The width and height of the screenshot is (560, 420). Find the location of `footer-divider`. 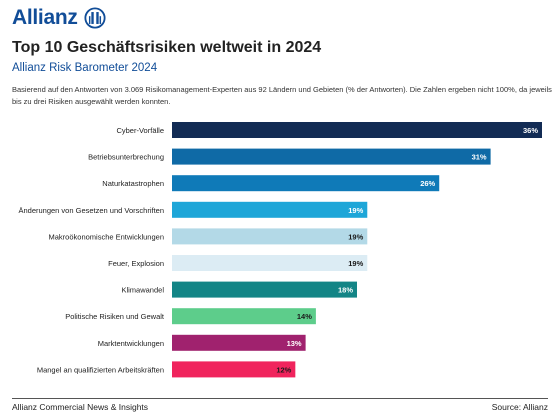

footer-divider is located at coordinates (280, 398).